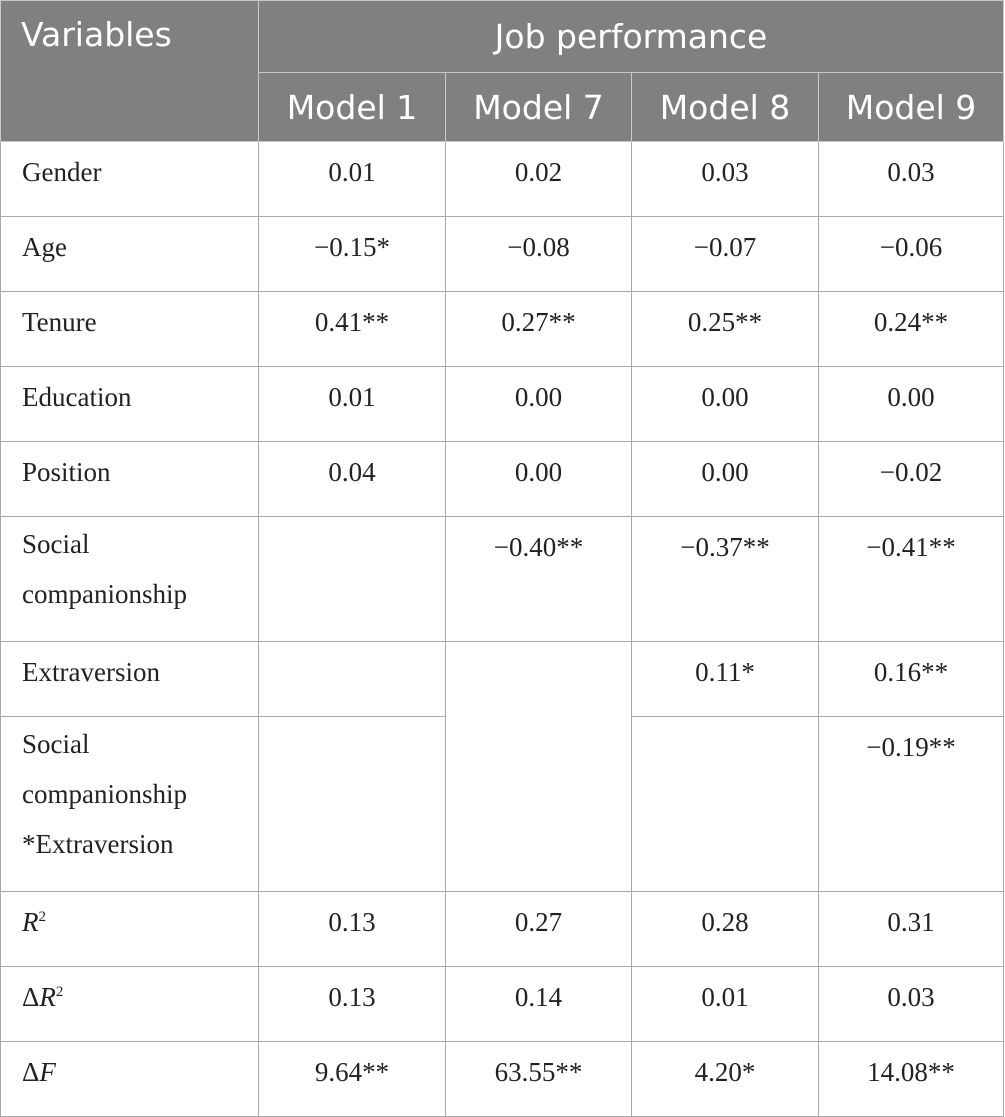  I want to click on row-label: ΔF, so click(129, 1079).